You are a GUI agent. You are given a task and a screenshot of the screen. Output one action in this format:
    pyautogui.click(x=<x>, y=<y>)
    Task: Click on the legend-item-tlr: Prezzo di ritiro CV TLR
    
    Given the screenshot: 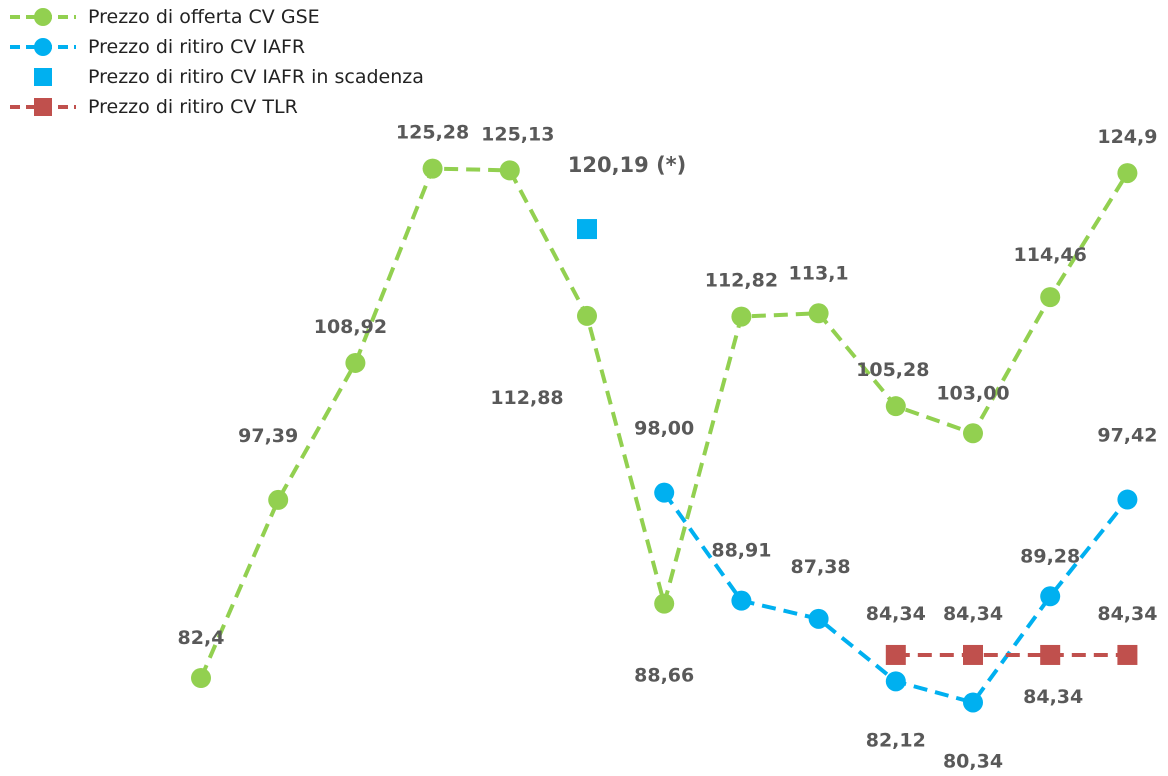 What is the action you would take?
    pyautogui.click(x=216, y=107)
    